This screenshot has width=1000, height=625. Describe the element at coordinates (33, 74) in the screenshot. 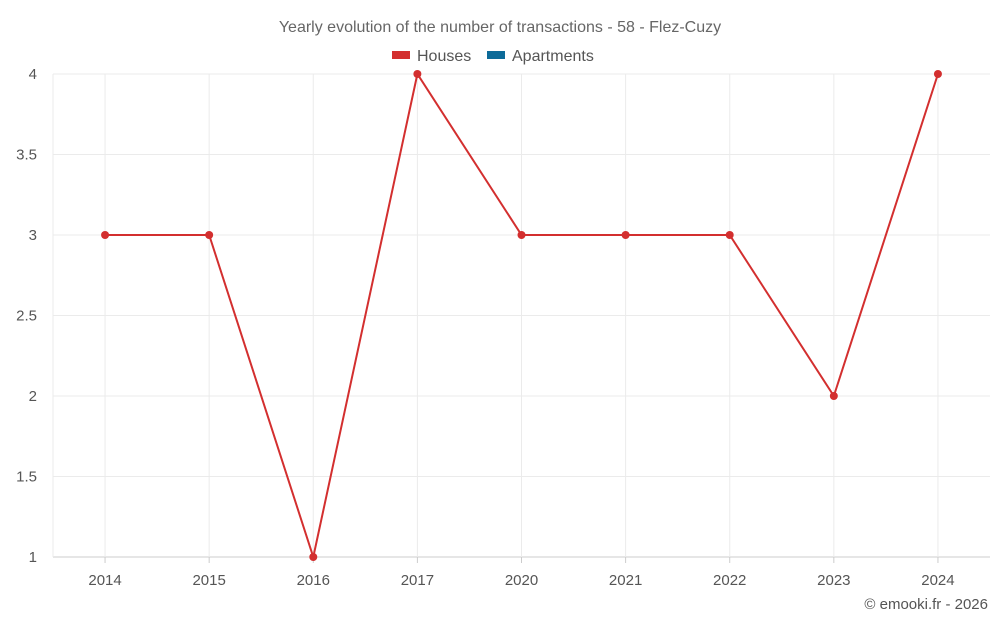

I see `y-tick-label: 4` at that location.